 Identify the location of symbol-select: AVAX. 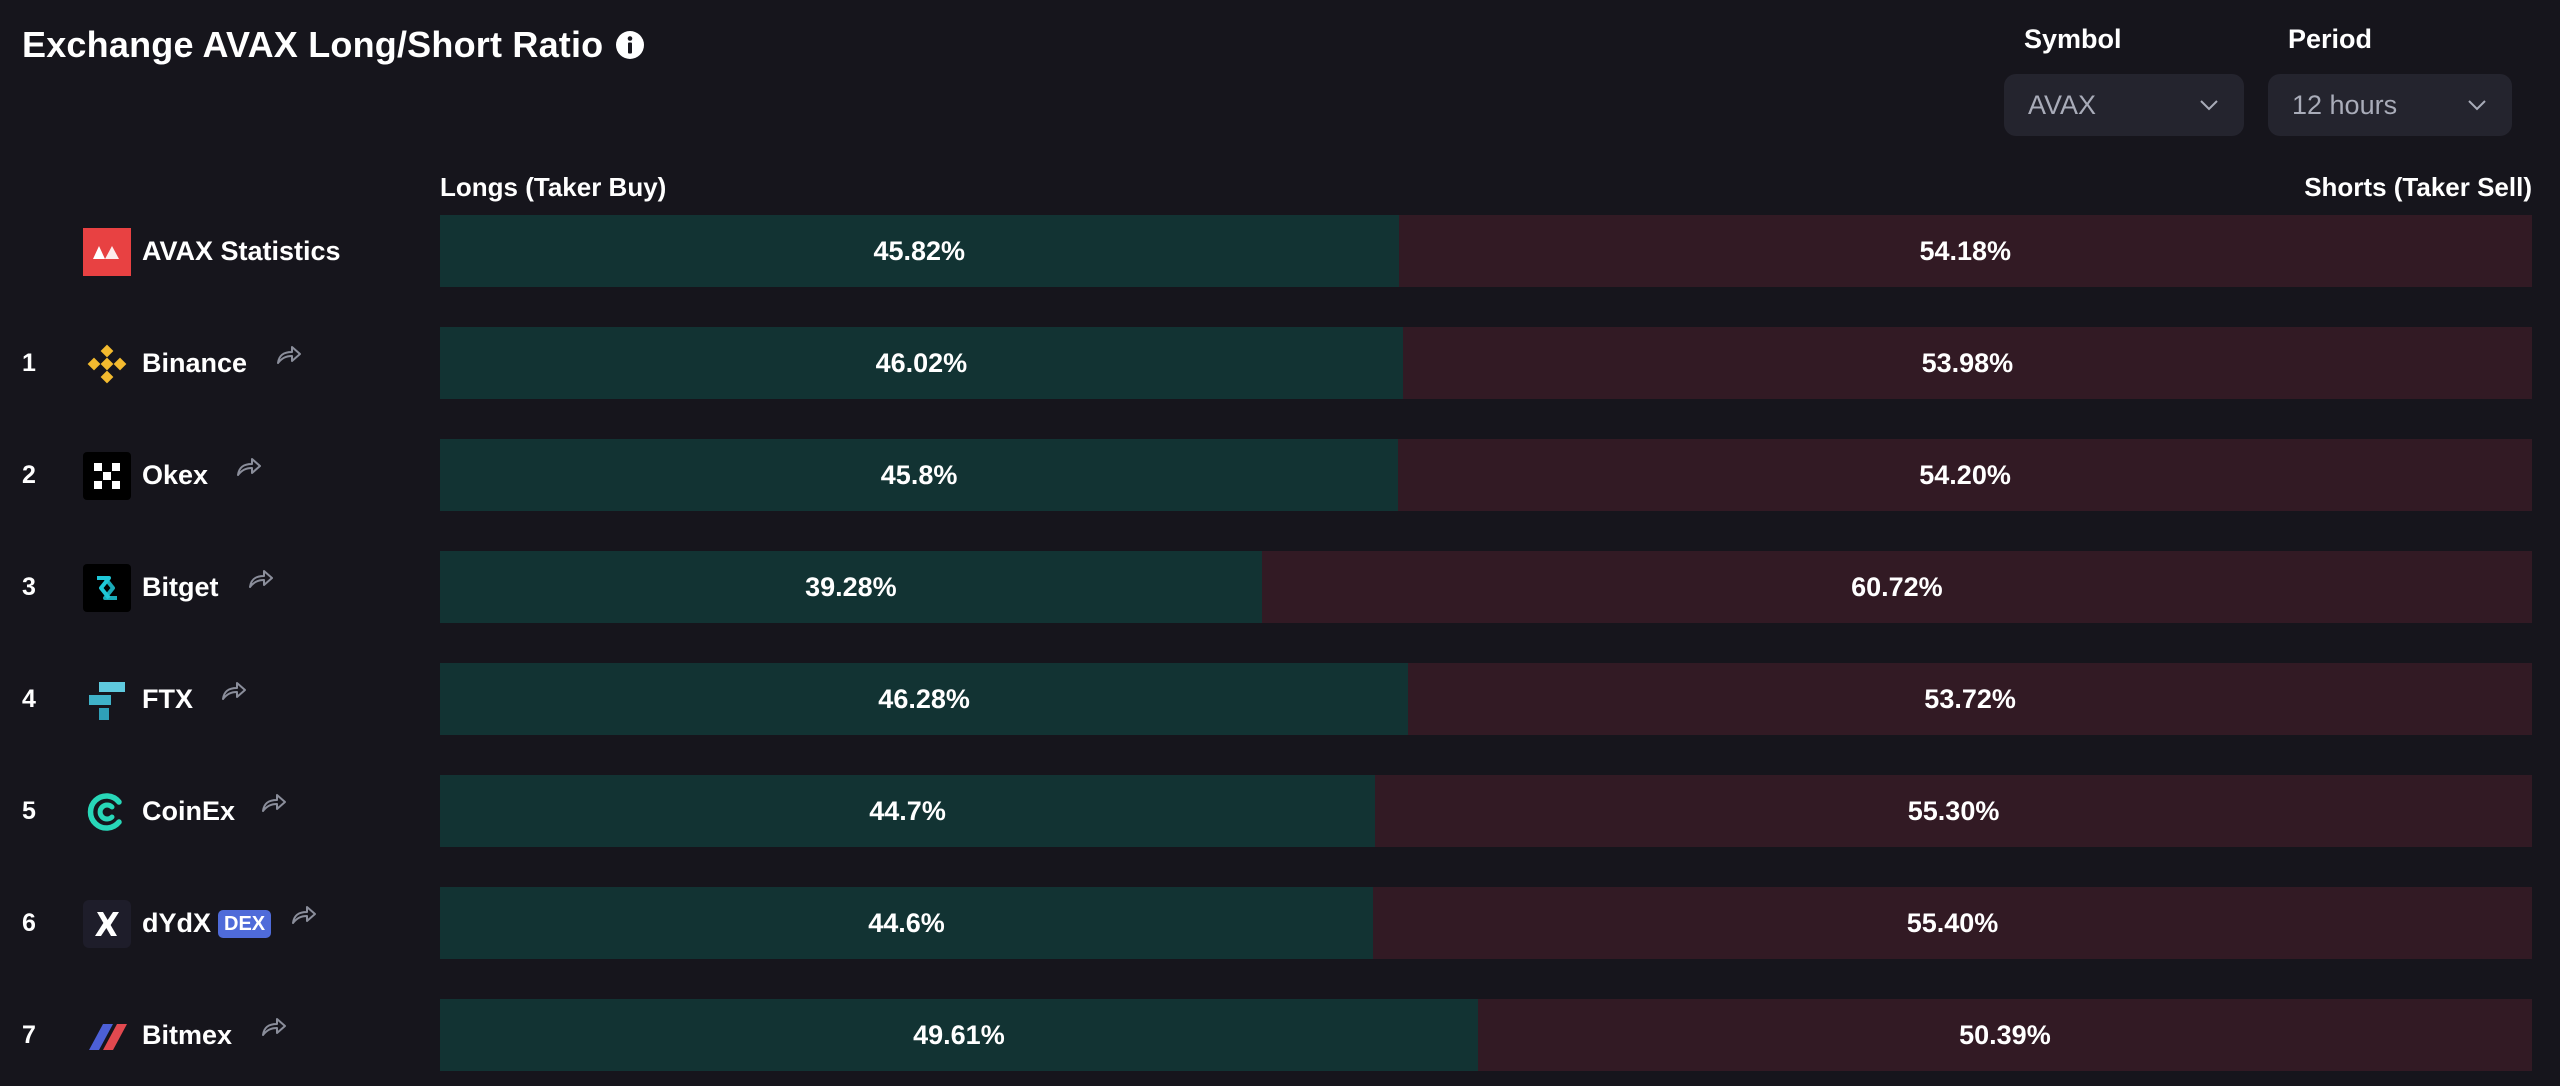
(2124, 105).